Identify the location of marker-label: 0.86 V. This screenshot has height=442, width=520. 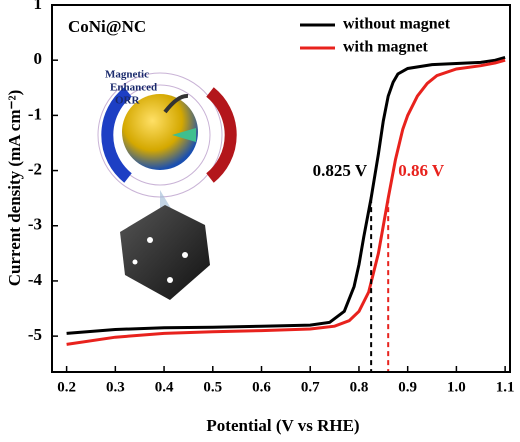
(421, 170).